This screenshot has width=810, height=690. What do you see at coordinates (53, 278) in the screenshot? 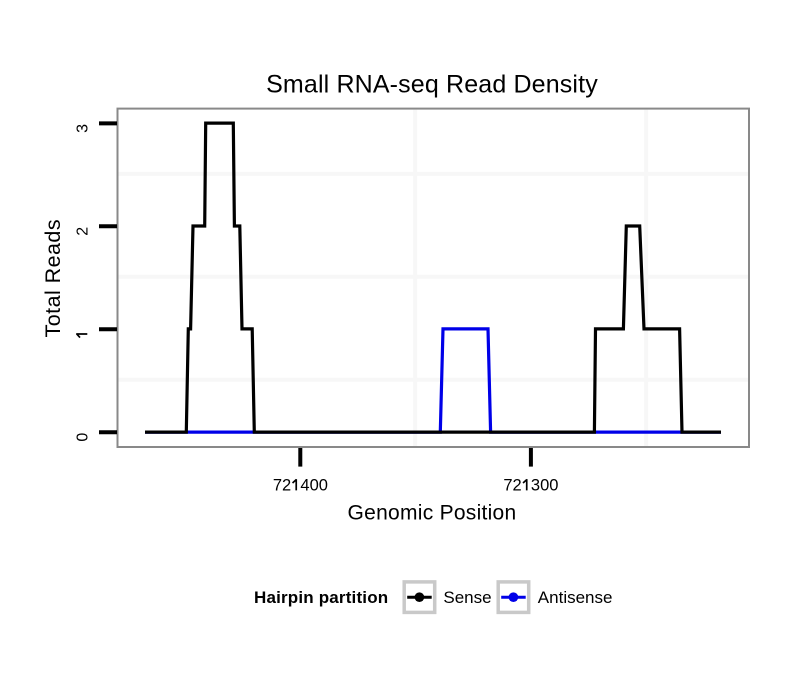
I see `svg-text: Total Reads` at bounding box center [53, 278].